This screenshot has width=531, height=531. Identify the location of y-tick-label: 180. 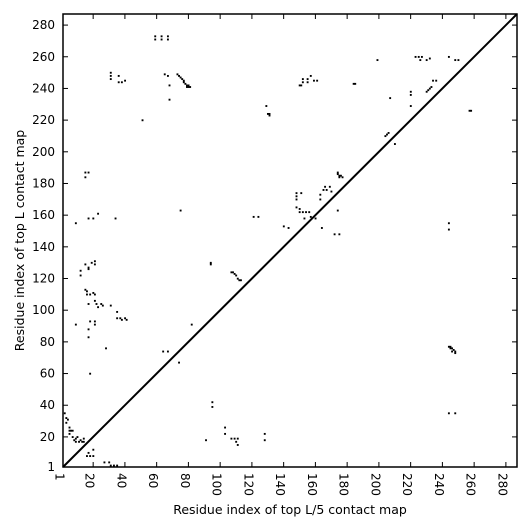
(43, 183).